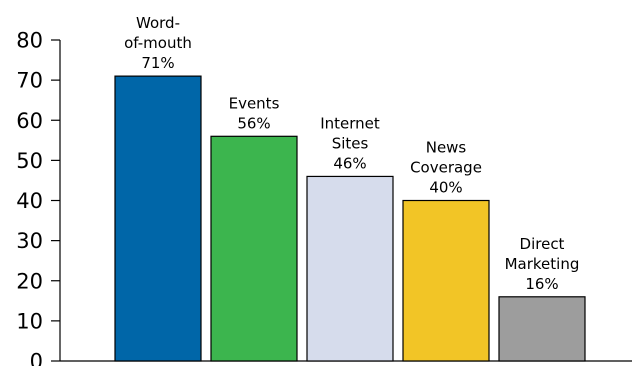 The image size is (643, 366). I want to click on category-label: Coverage, so click(446, 168).